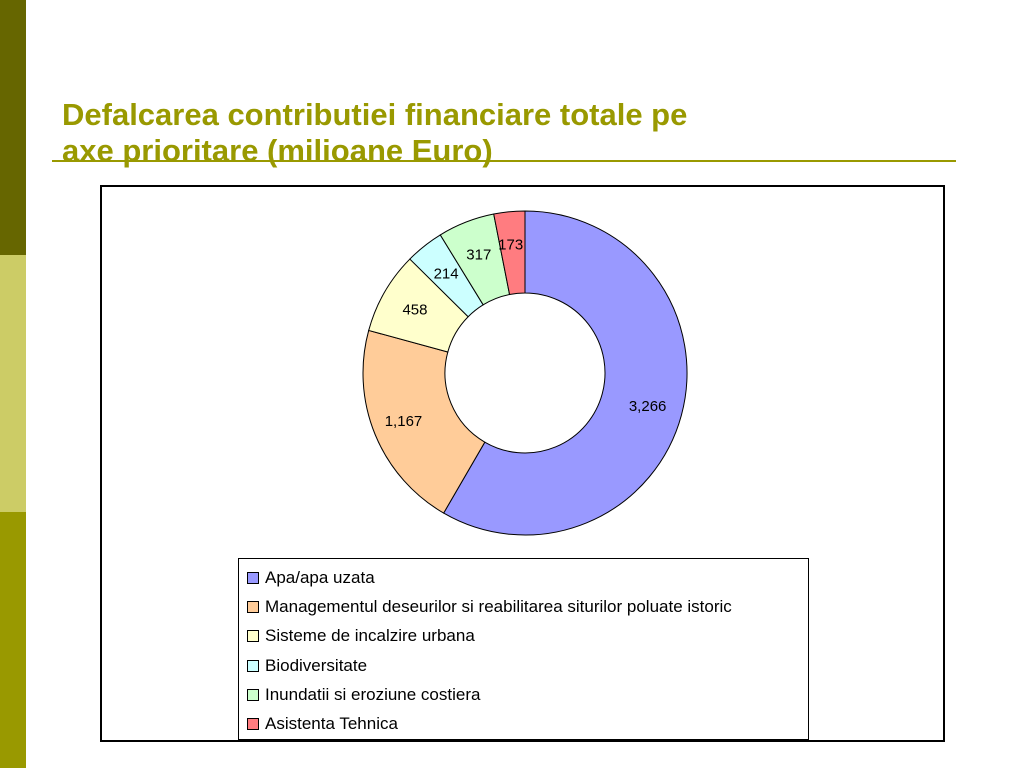  Describe the element at coordinates (331, 724) in the screenshot. I see `legend-label: Asistenta Tehnica` at that location.